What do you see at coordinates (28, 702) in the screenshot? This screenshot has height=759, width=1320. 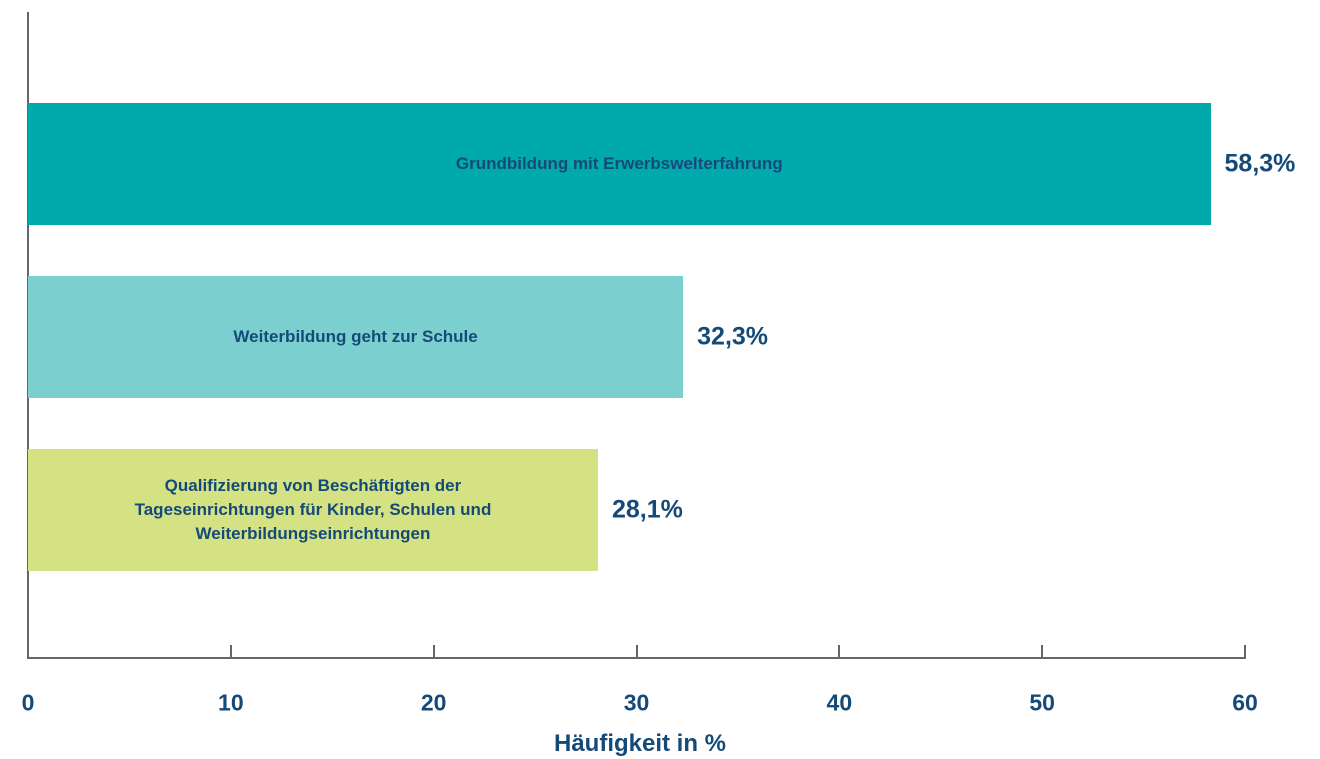 I see `x-tick-label: 0` at bounding box center [28, 702].